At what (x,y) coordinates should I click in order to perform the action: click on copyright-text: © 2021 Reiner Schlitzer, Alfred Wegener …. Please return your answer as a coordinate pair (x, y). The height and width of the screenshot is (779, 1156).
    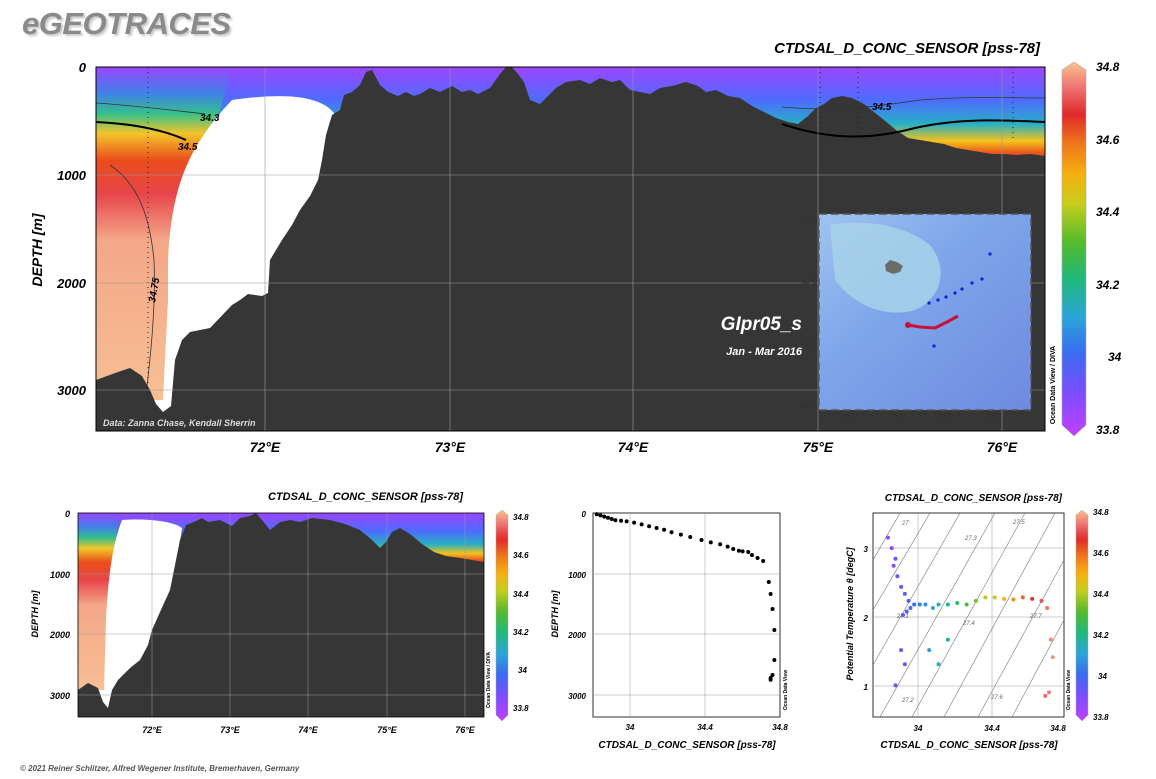
    Looking at the image, I should click on (160, 768).